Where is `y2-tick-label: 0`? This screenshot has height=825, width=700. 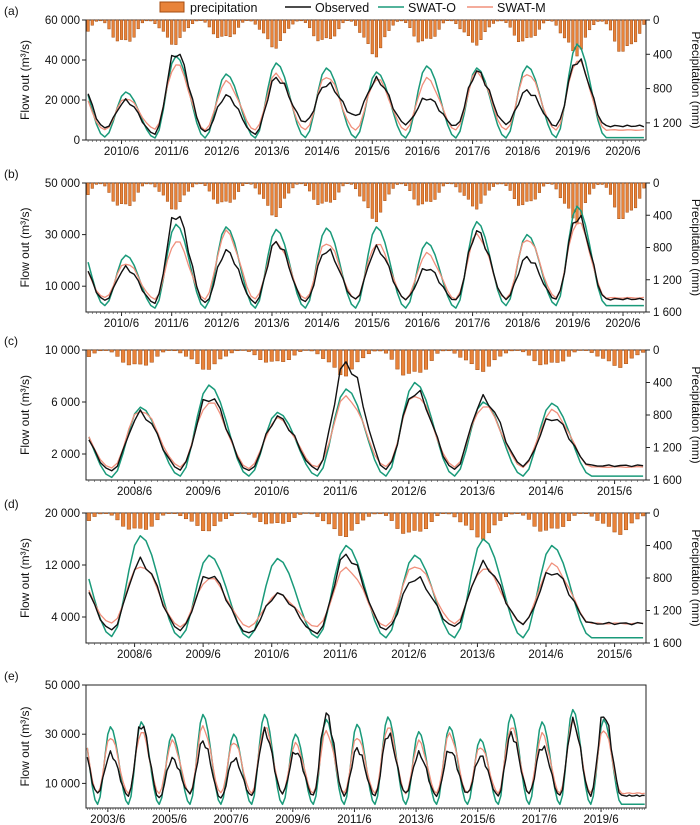
y2-tick-label: 0 is located at coordinates (656, 351).